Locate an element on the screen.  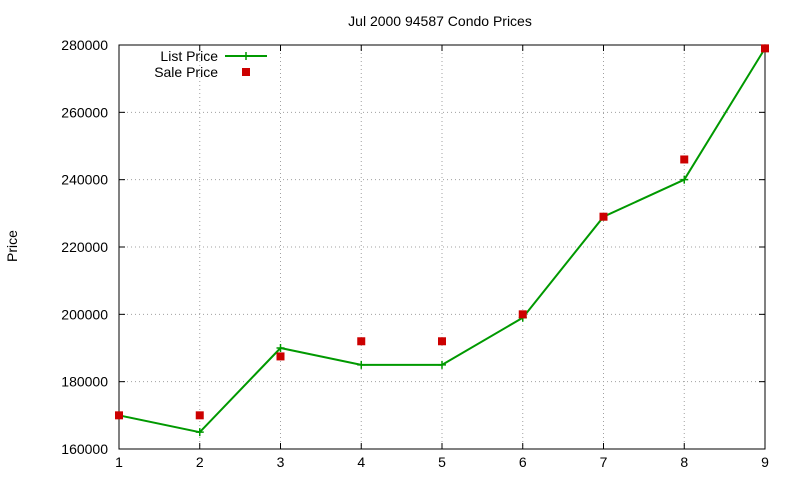
y-axis-label: Price is located at coordinates (12, 246).